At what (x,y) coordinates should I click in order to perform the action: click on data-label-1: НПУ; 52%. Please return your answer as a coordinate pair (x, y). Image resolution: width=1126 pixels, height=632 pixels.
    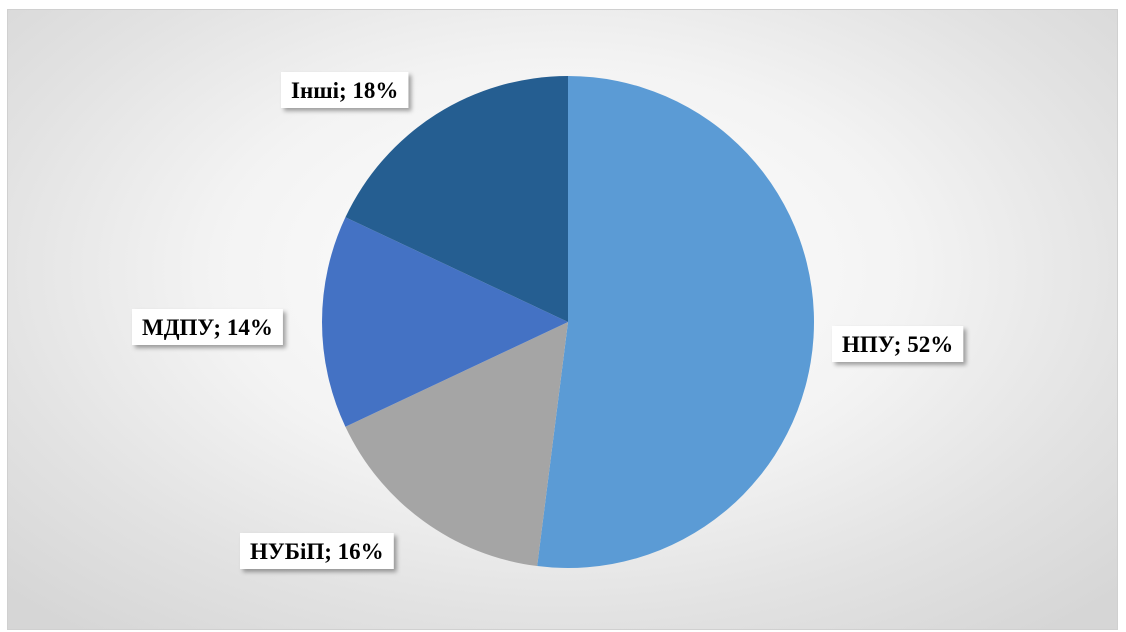
    Looking at the image, I should click on (898, 344).